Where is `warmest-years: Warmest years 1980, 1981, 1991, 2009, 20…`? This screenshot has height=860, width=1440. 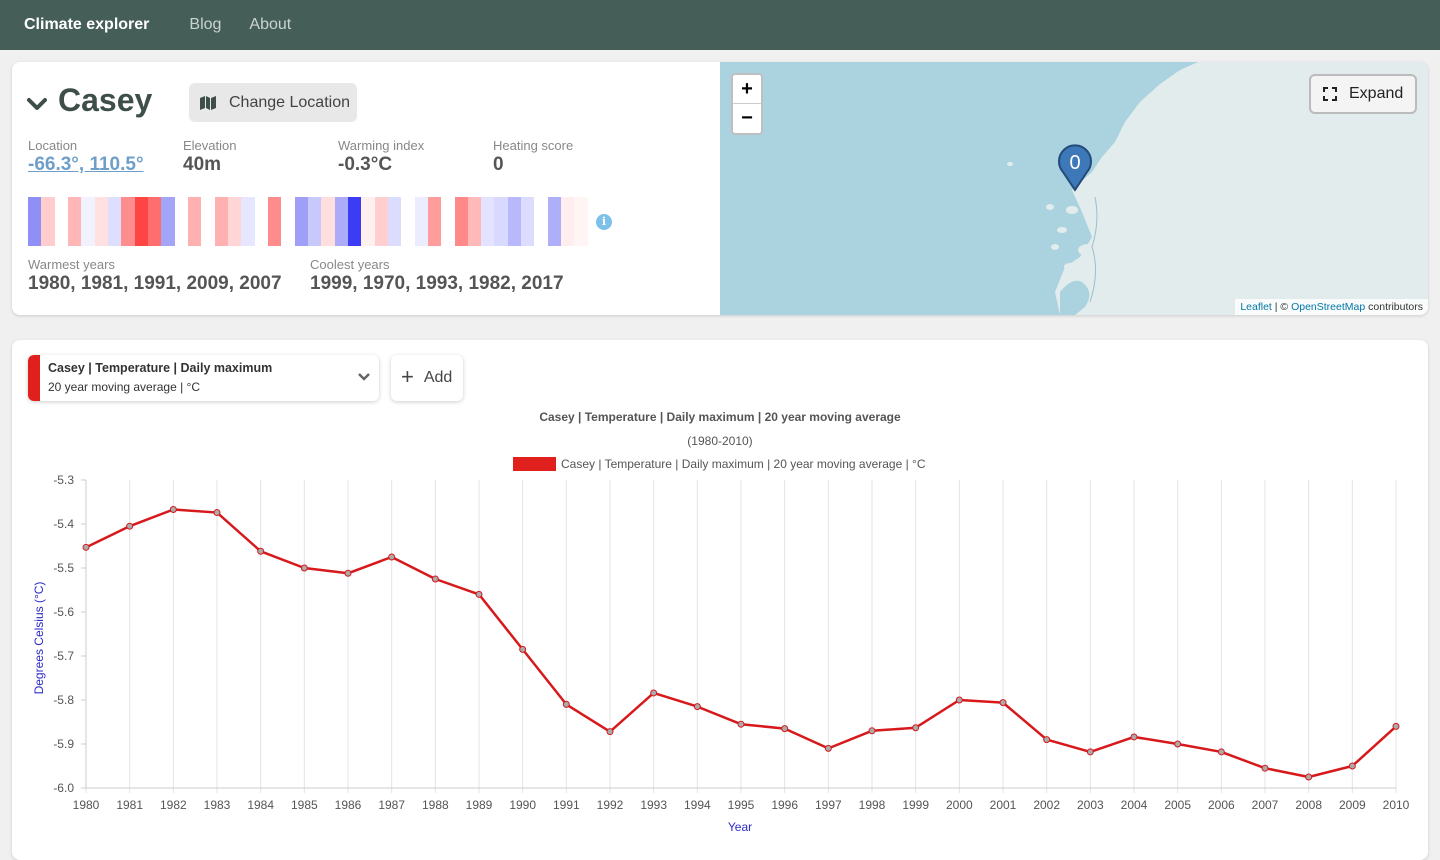 warmest-years: Warmest years 1980, 1981, 1991, 2009, 20… is located at coordinates (155, 276).